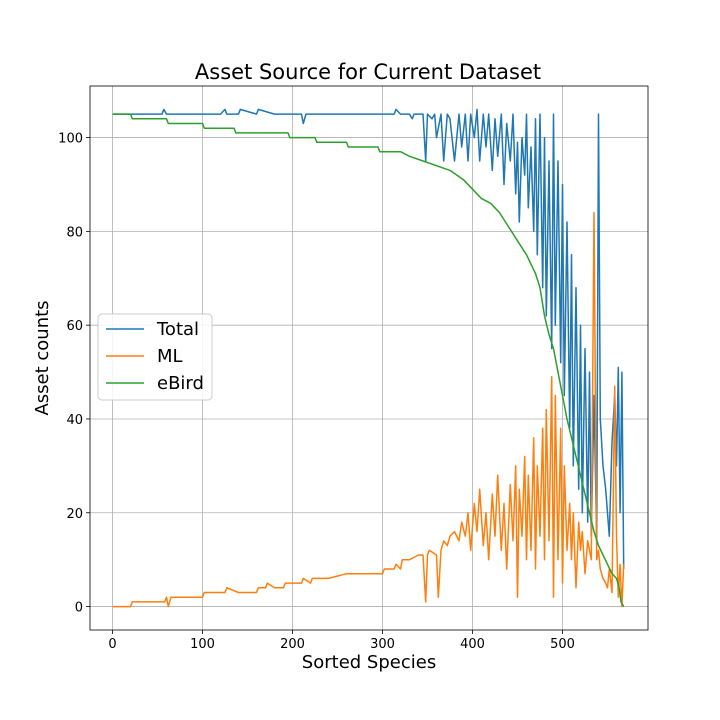 Image resolution: width=720 pixels, height=720 pixels. Describe the element at coordinates (202, 644) in the screenshot. I see `x-tick-label: 100` at that location.